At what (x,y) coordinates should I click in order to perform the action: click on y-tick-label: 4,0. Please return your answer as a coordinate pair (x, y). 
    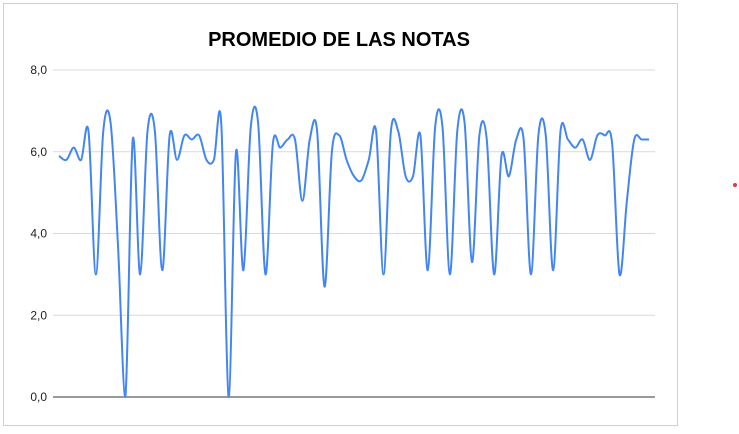
    Looking at the image, I should click on (38, 234).